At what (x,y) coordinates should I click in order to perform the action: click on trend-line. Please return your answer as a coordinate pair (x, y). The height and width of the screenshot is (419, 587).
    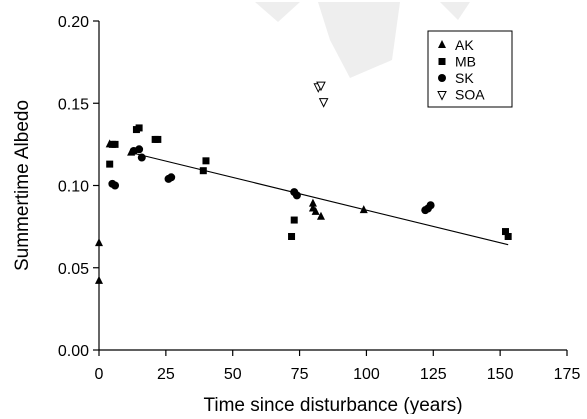
    Looking at the image, I should click on (319, 199).